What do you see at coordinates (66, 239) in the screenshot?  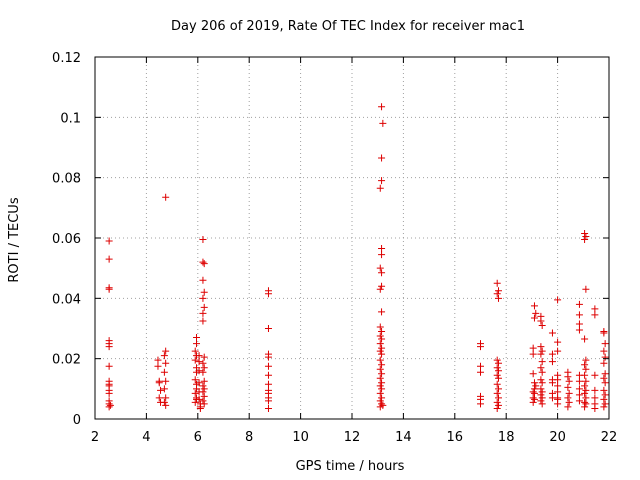 I see `y-tick-labels: 0 0.02 0.04 0.06 0.08 0.1 0.12` at bounding box center [66, 239].